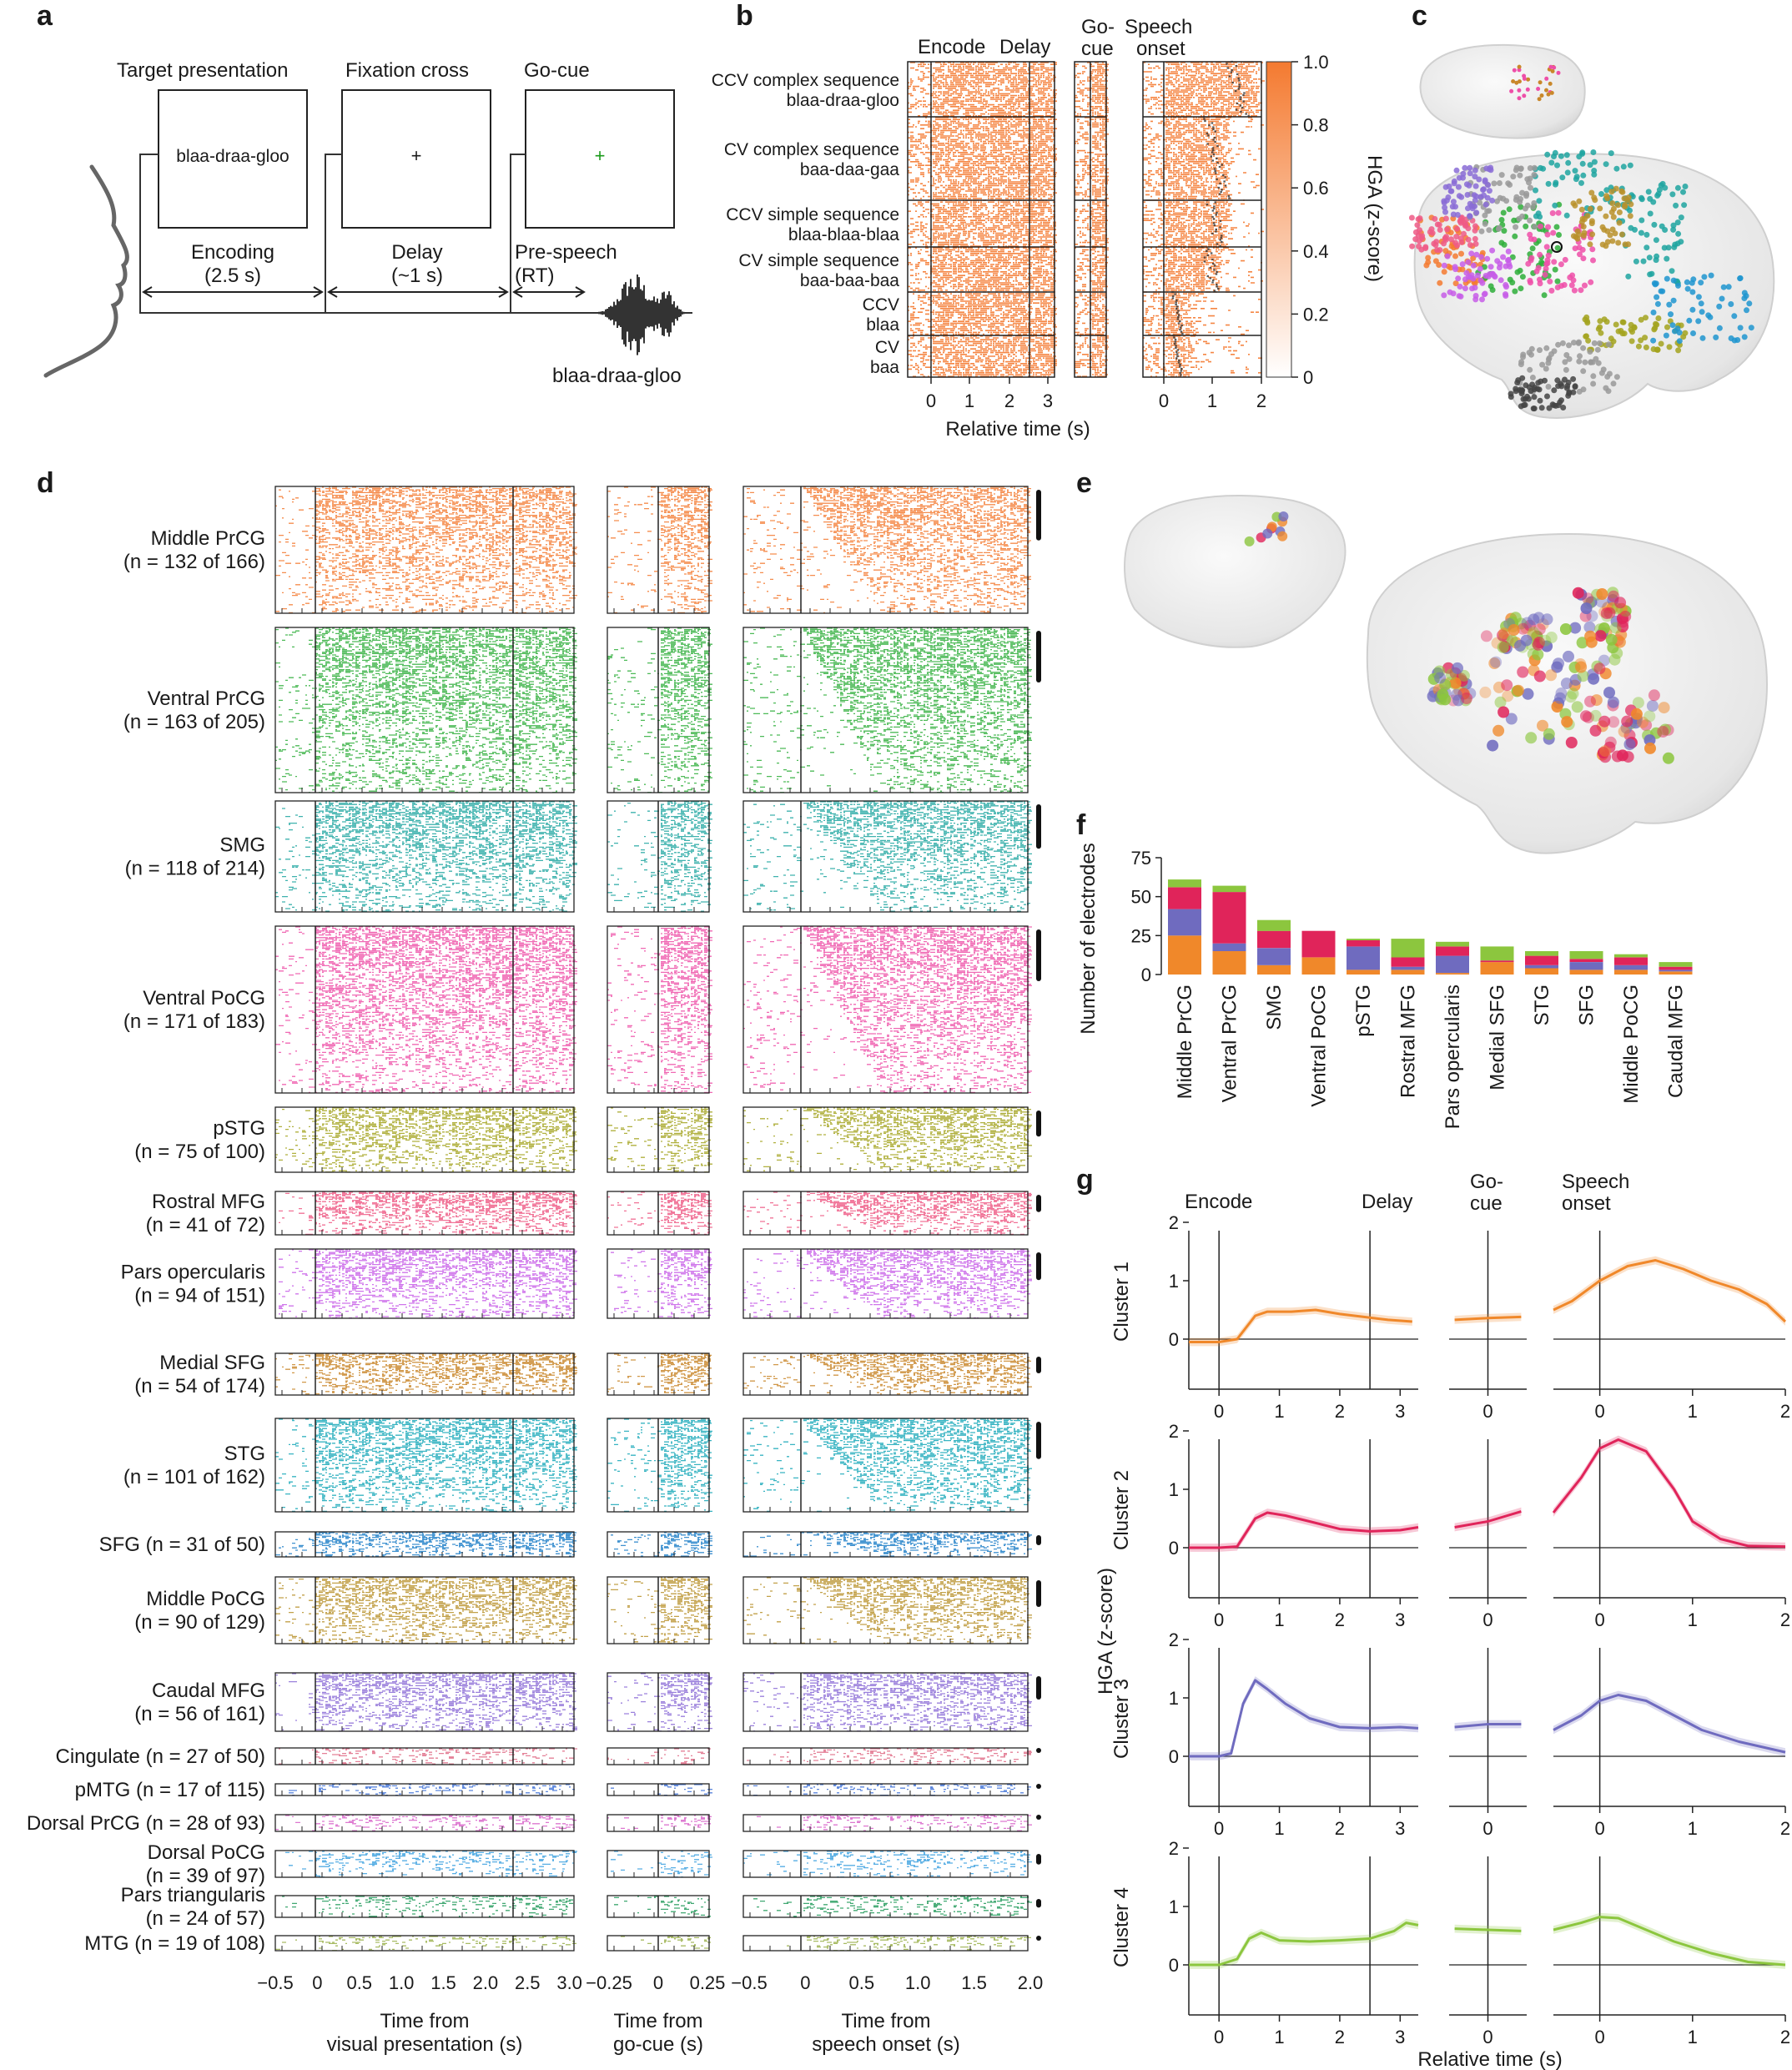 Image resolution: width=1792 pixels, height=2070 pixels. Describe the element at coordinates (1785, 1829) in the screenshot. I see `cluster-xtick: 2` at that location.